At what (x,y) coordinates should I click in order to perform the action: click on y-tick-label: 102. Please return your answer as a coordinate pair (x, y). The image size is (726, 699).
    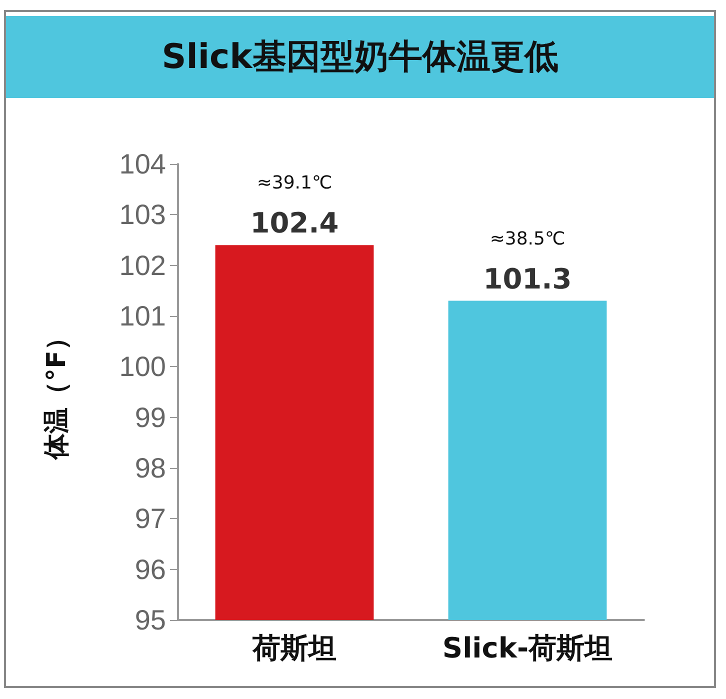
    Looking at the image, I should click on (142, 265).